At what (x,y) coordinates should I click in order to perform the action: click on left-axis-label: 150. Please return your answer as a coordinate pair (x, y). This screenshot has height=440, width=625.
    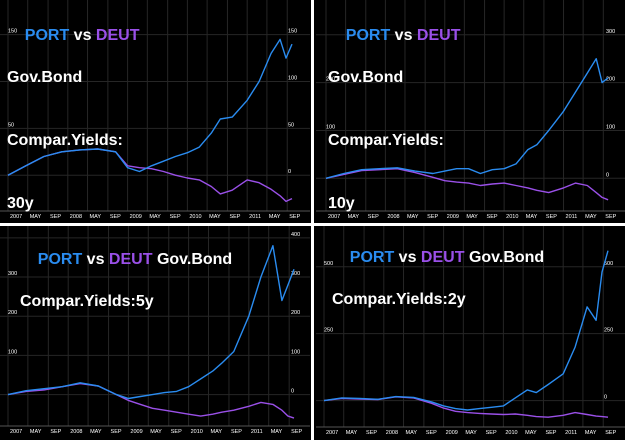
    Looking at the image, I should click on (12, 32).